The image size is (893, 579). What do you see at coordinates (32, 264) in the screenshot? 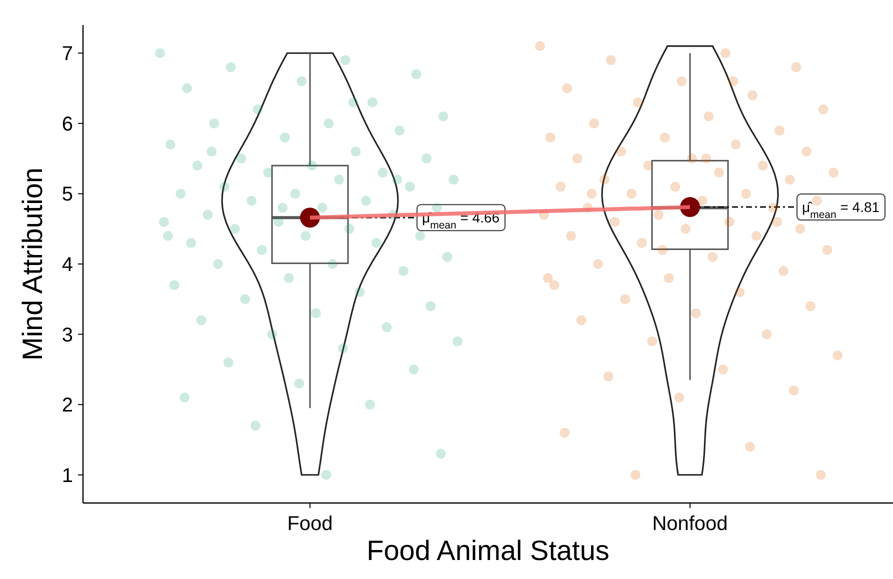
I see `y-axis-title: Mind Attribution` at bounding box center [32, 264].